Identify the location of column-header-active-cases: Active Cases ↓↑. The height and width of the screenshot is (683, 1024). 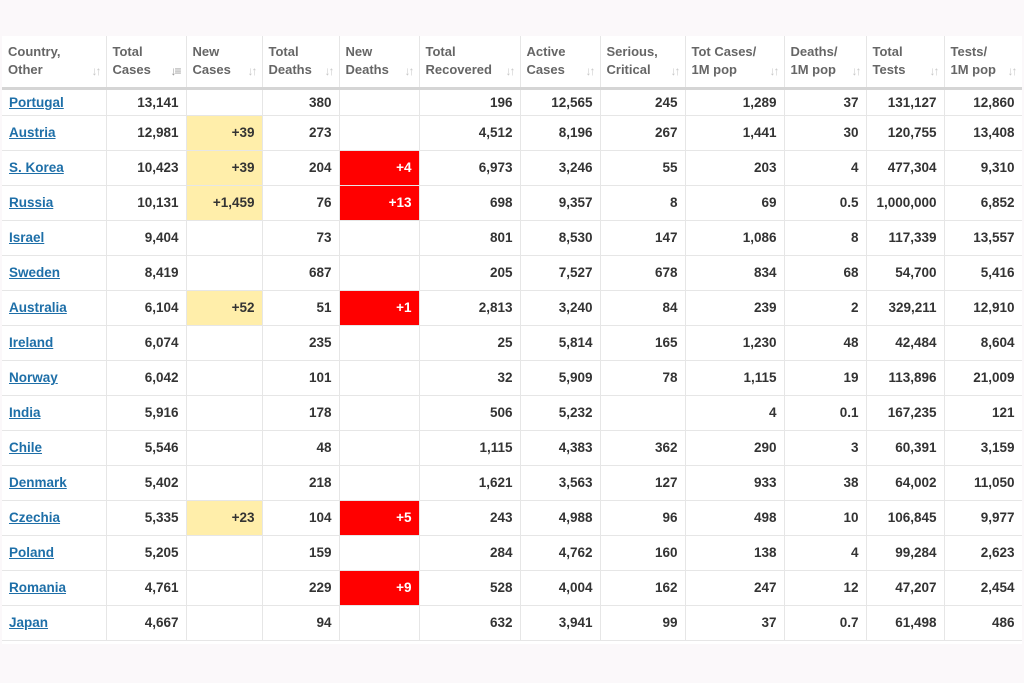
(560, 63).